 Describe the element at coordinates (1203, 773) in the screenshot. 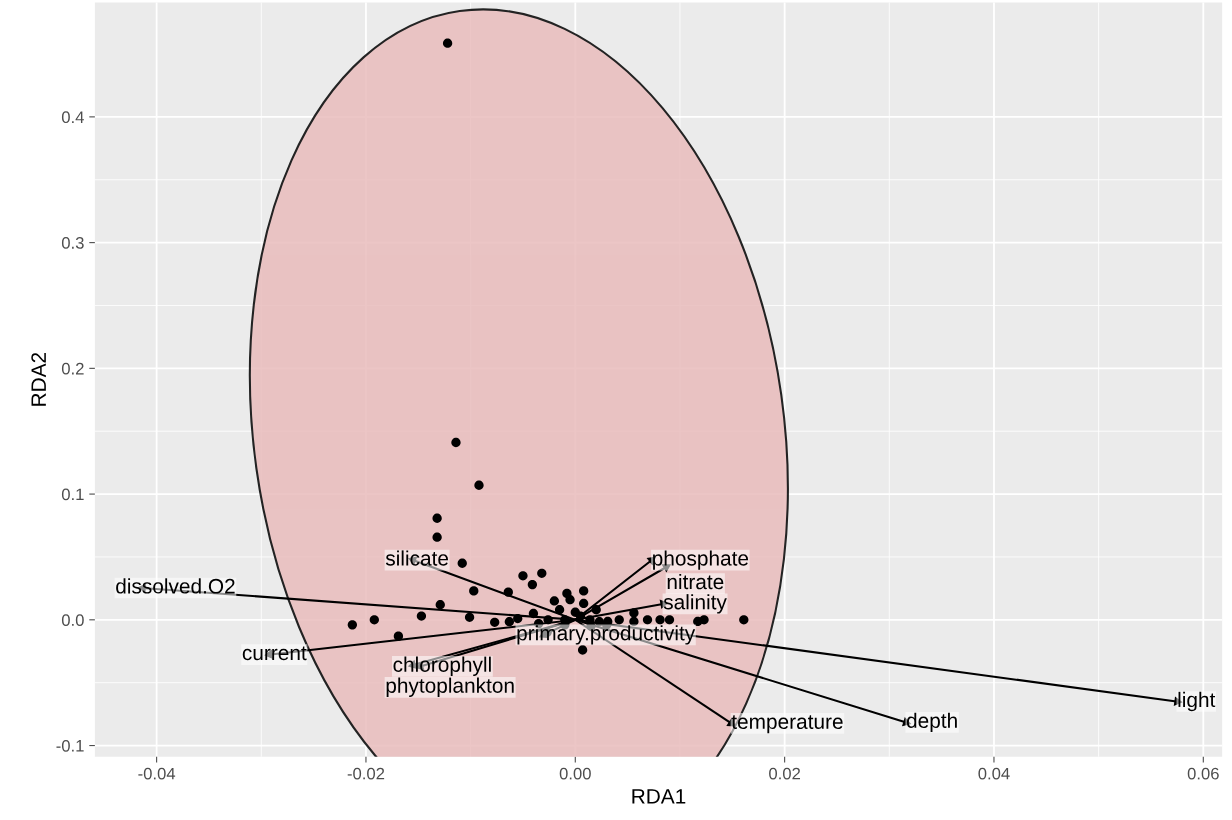

I see `x-tick-label: 0.06` at that location.